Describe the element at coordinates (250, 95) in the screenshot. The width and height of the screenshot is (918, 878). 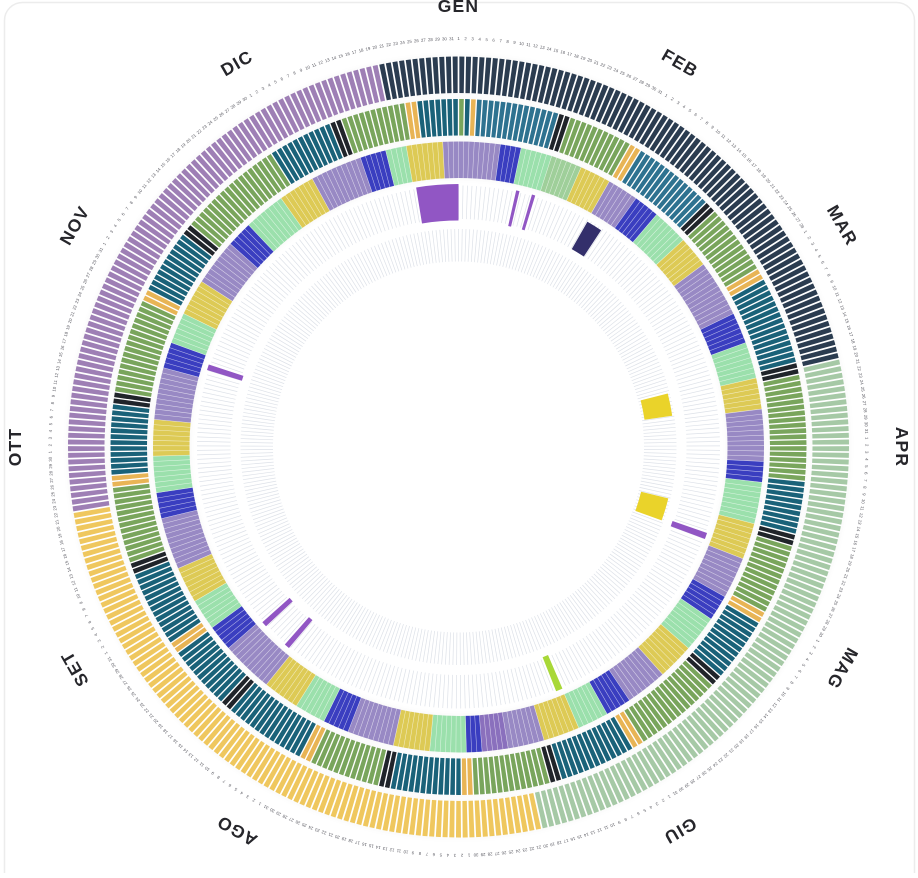
I see `svg-text: 1` at that location.